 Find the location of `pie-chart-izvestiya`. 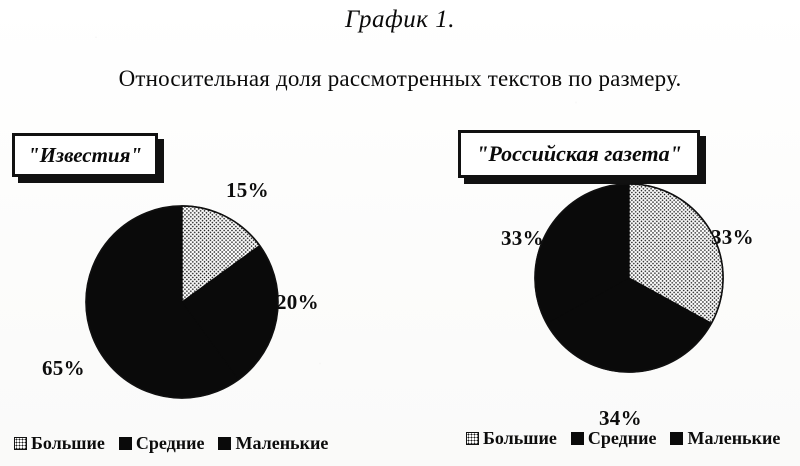

pie-chart-izvestiya is located at coordinates (182, 302).